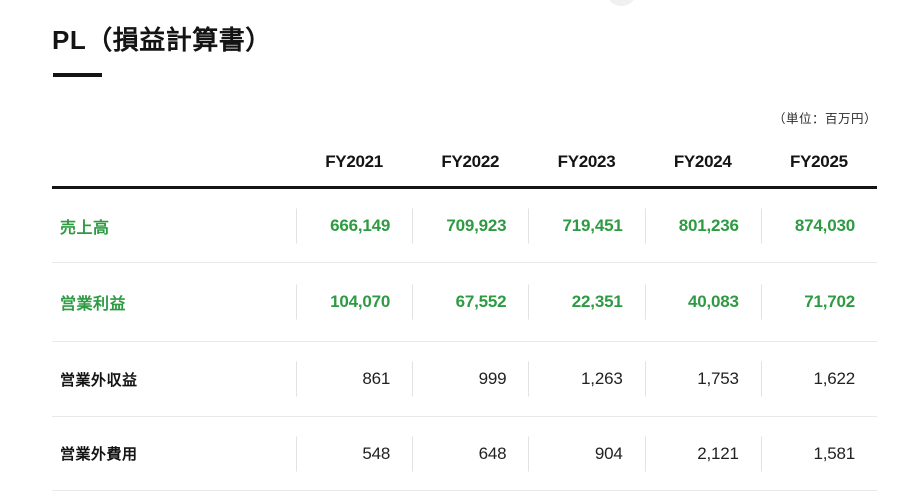 The height and width of the screenshot is (501, 923). I want to click on cell-value: 874,030, so click(819, 225).